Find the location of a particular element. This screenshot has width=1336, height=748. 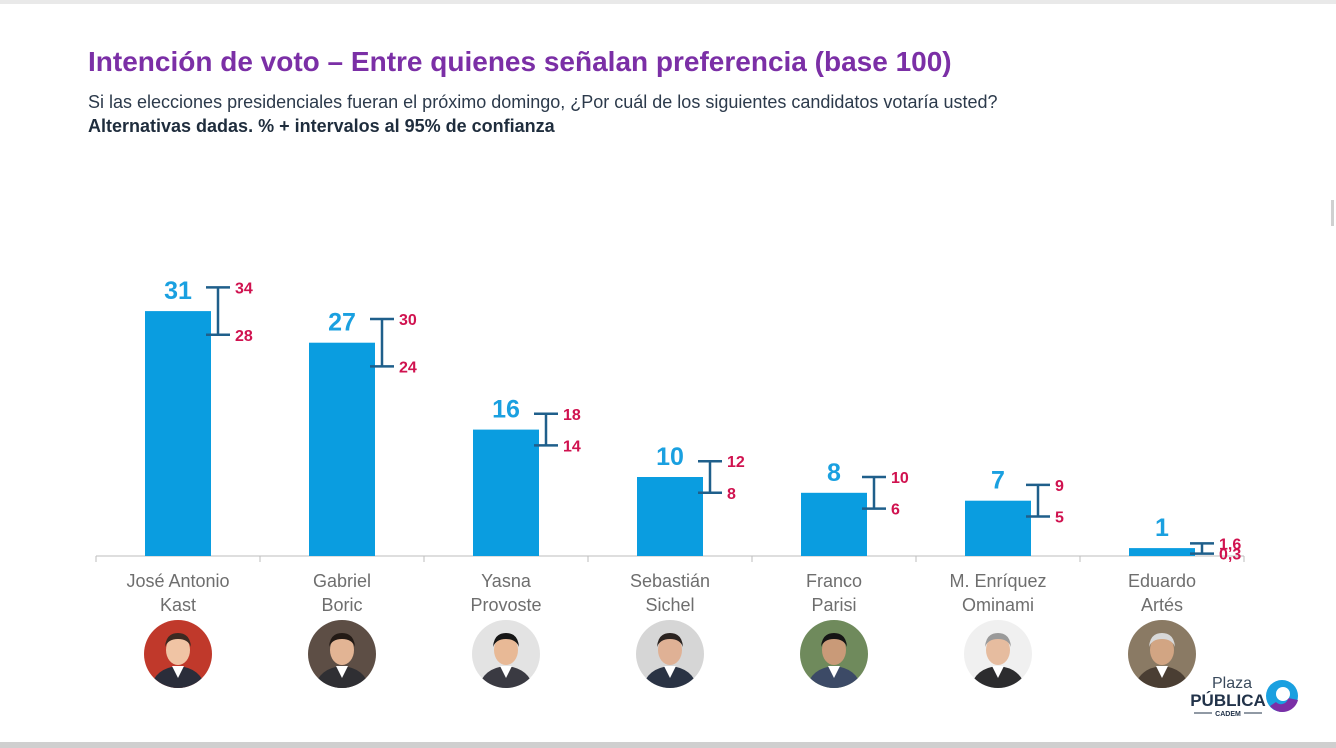

value-label-6: 1 is located at coordinates (1162, 528).